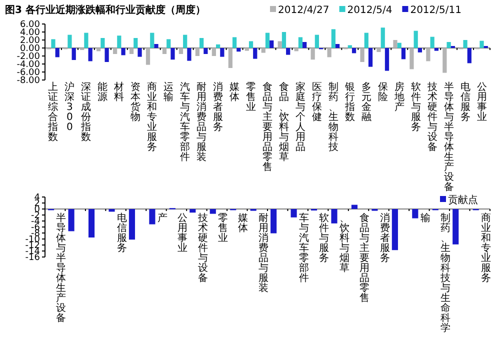 The height and width of the screenshot is (338, 499). Describe the element at coordinates (317, 102) in the screenshot. I see `x-tick-label: 医疗保健` at that location.